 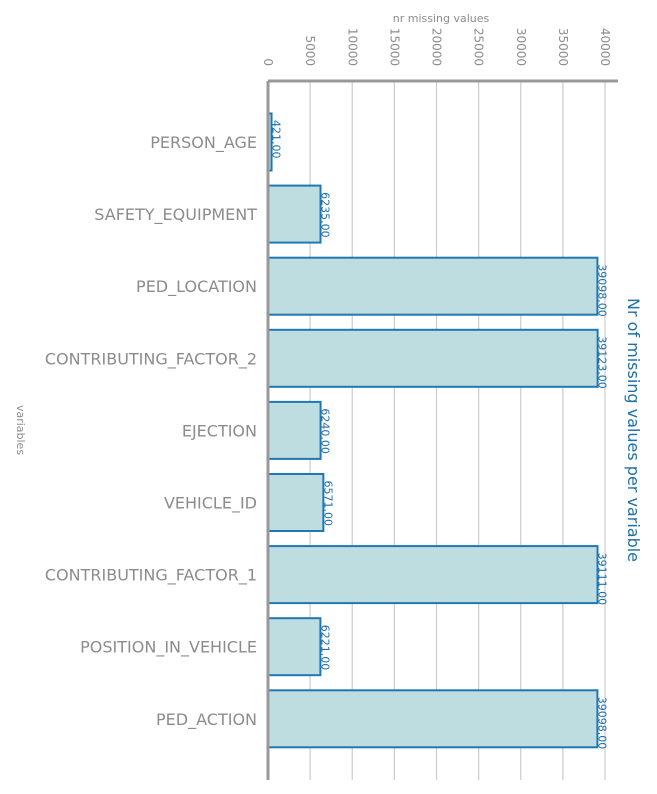 What do you see at coordinates (605, 47) in the screenshot?
I see `x-tick-label: 40000` at bounding box center [605, 47].